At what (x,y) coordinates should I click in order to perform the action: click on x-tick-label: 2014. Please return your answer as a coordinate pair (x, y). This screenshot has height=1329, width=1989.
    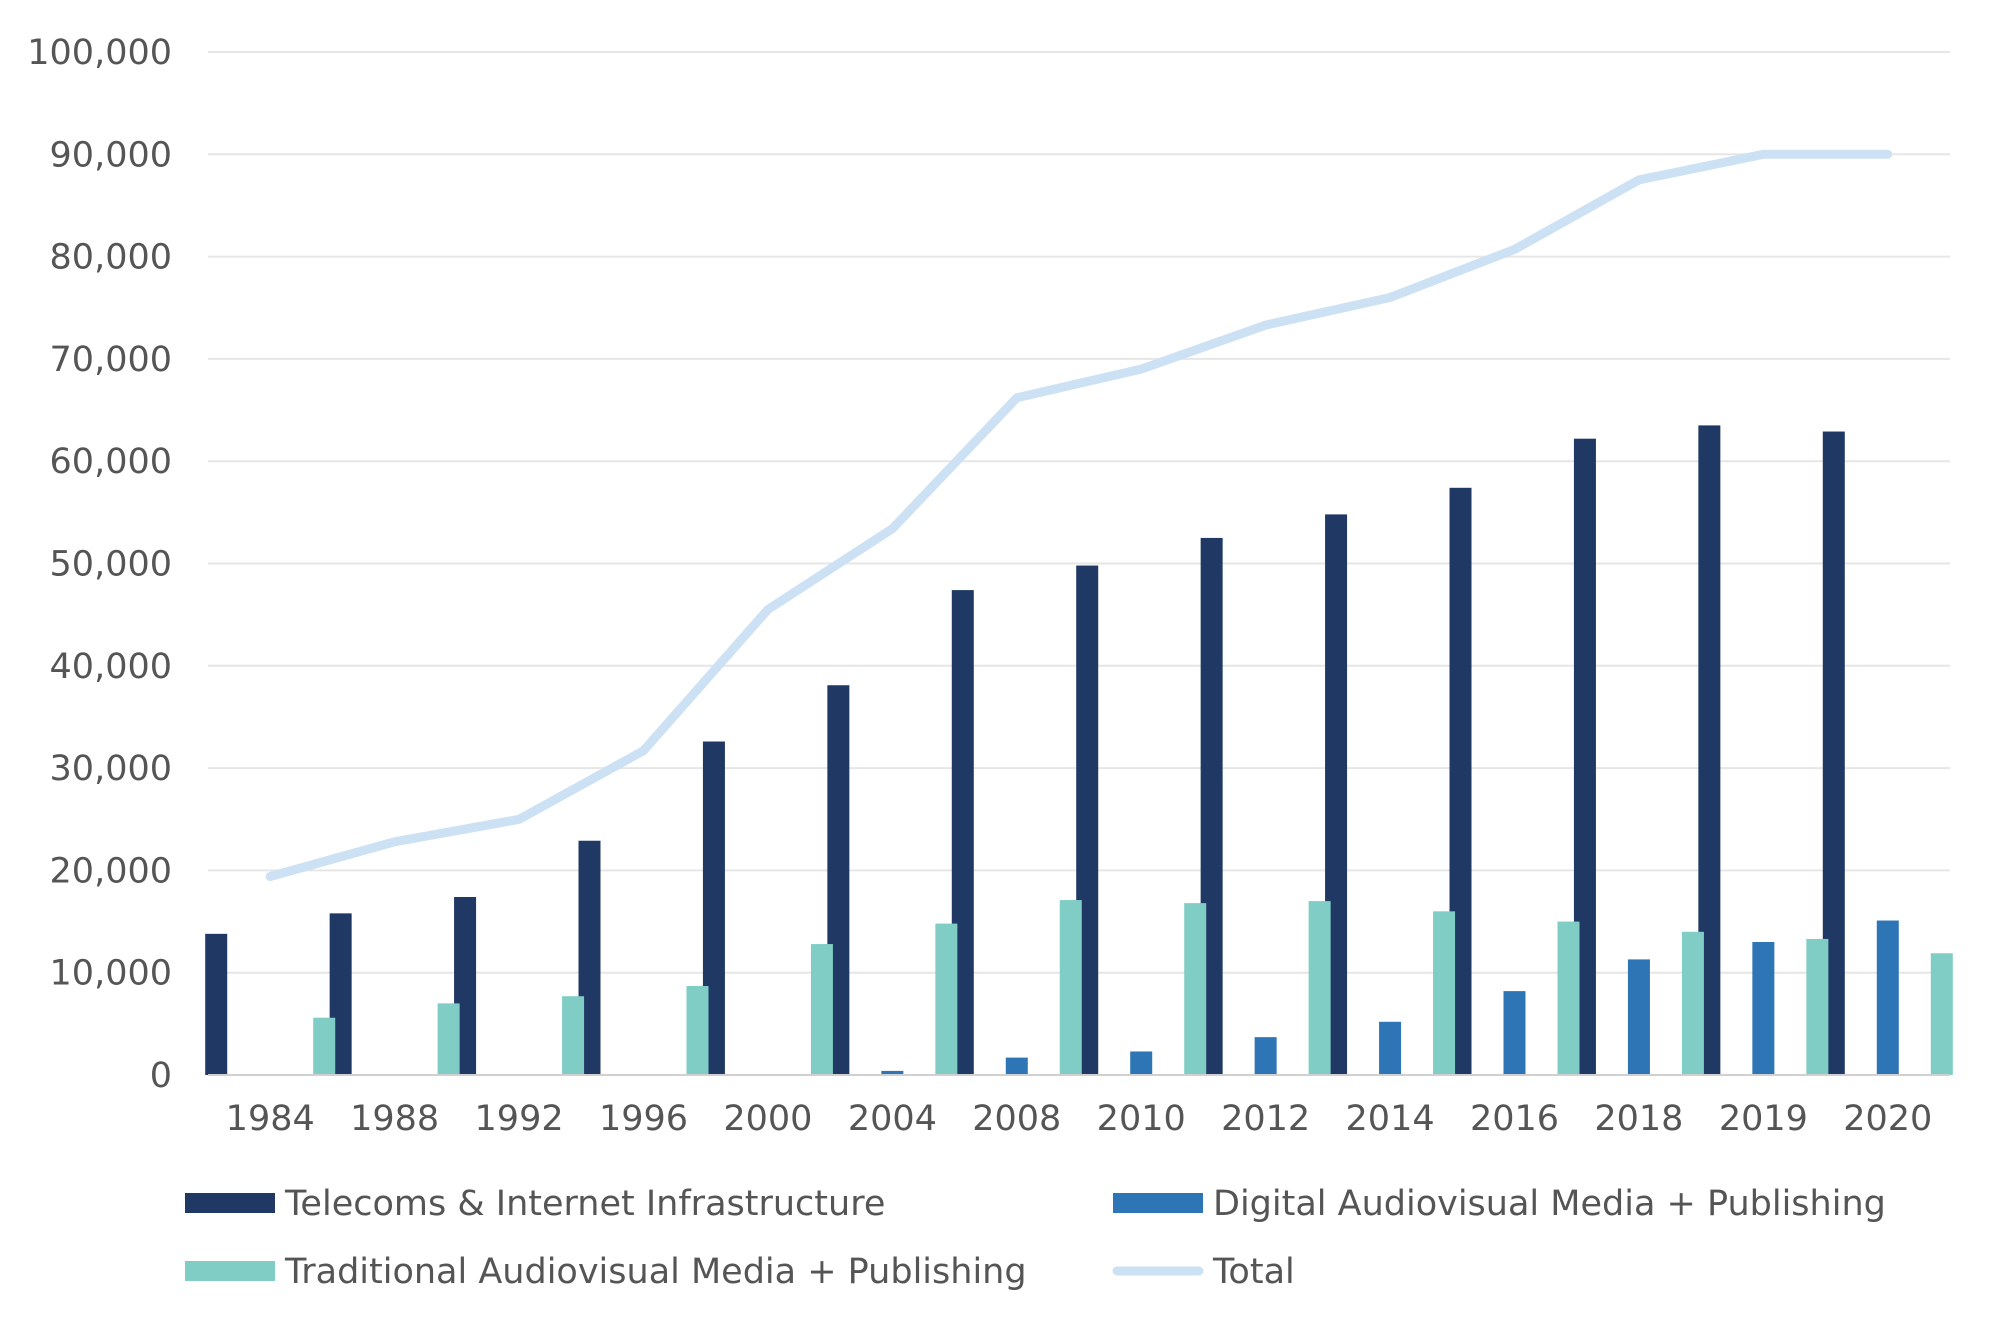
    Looking at the image, I should click on (1390, 1119).